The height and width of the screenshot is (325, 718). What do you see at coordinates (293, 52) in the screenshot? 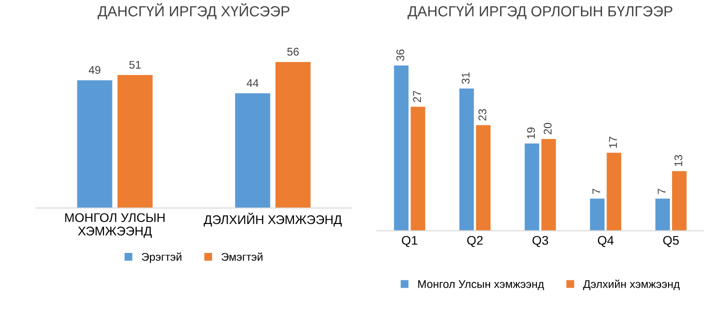
I see `data-label: 56` at bounding box center [293, 52].